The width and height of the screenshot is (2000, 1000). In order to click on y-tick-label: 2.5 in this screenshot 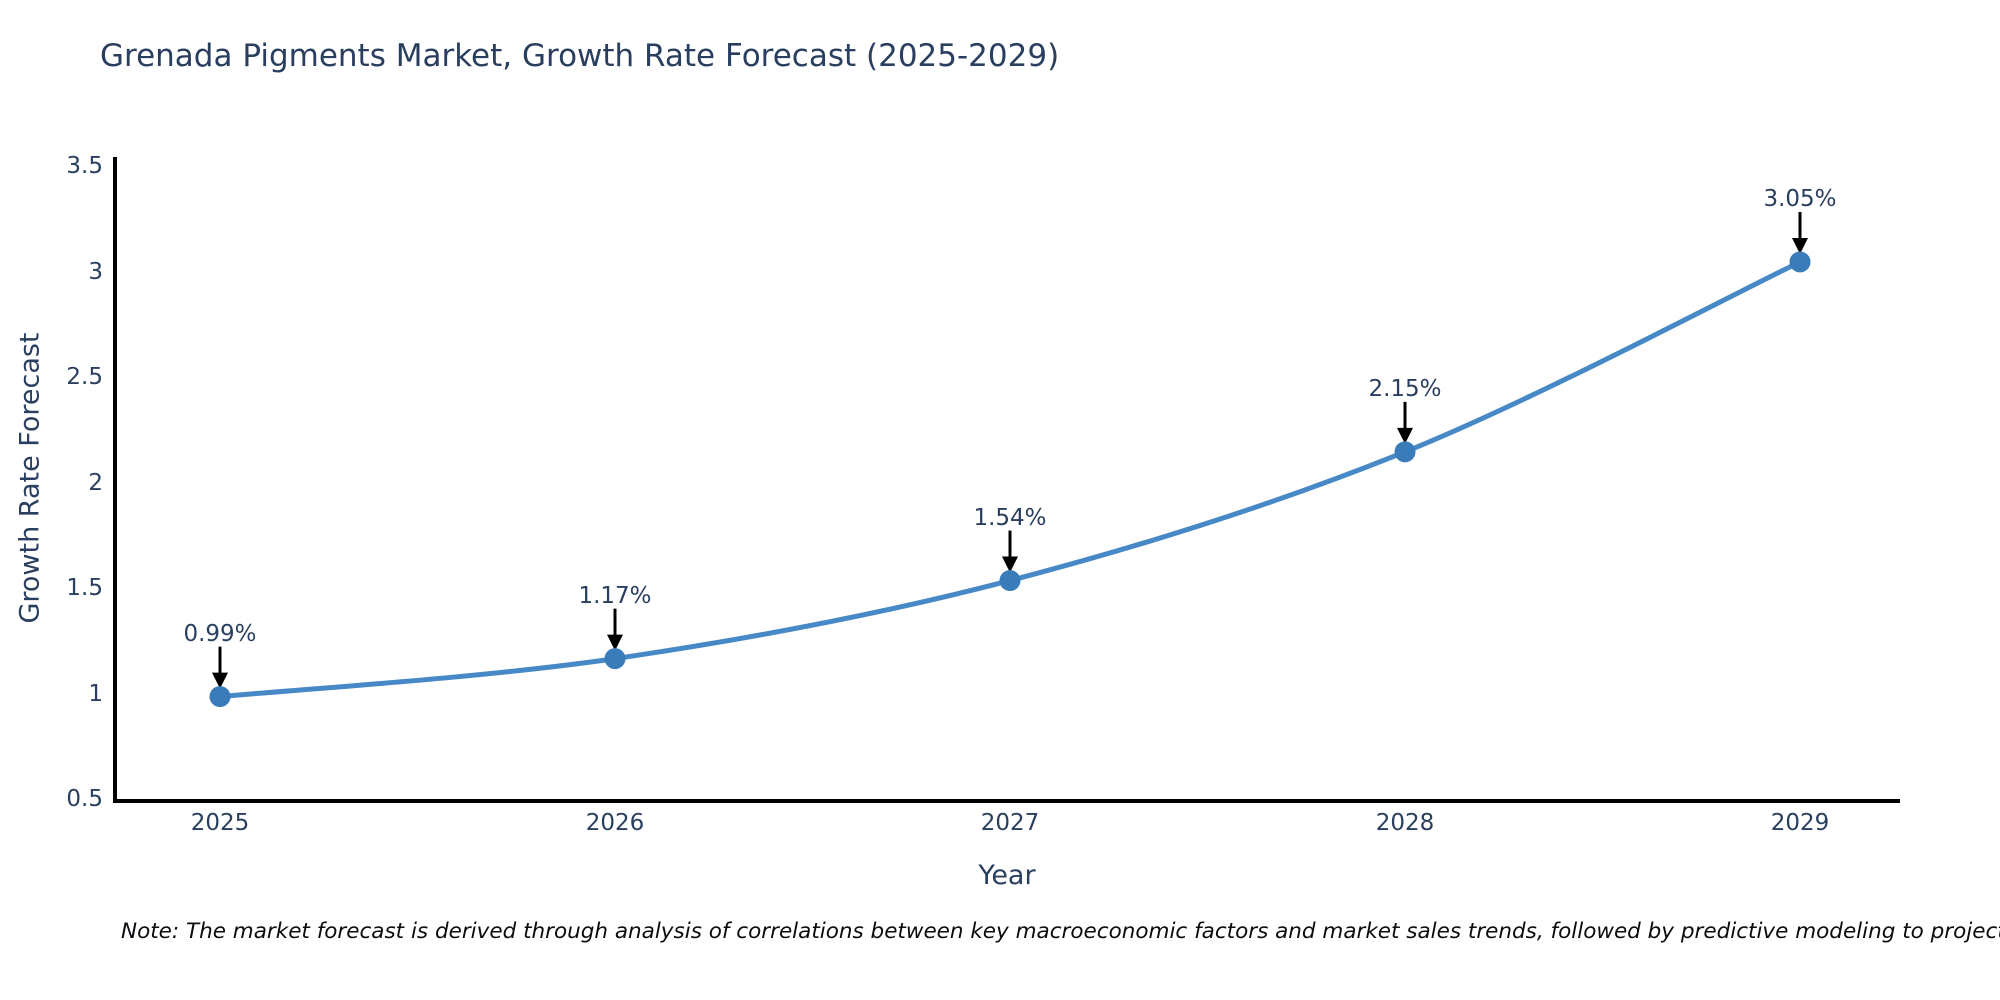, I will do `click(84, 377)`.